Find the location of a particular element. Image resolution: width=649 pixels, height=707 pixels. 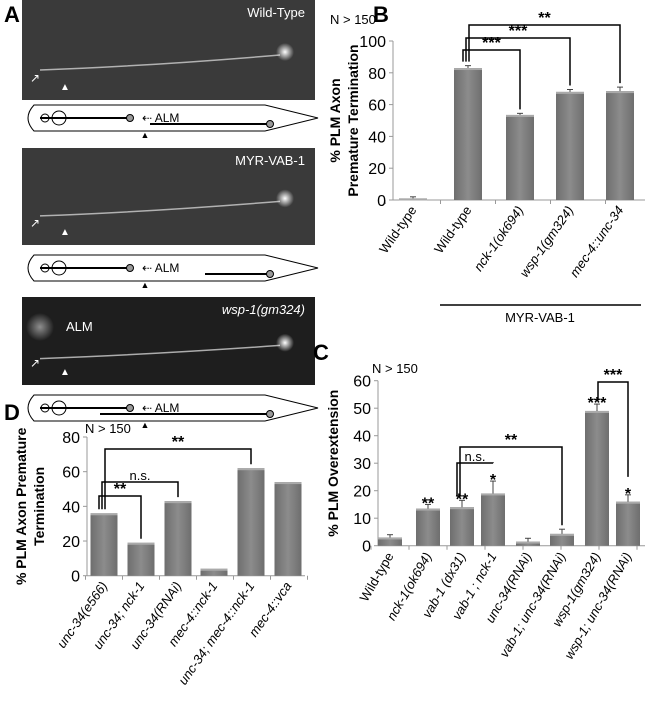

x-tick-label: nck-1(ok694) is located at coordinates (499, 238).